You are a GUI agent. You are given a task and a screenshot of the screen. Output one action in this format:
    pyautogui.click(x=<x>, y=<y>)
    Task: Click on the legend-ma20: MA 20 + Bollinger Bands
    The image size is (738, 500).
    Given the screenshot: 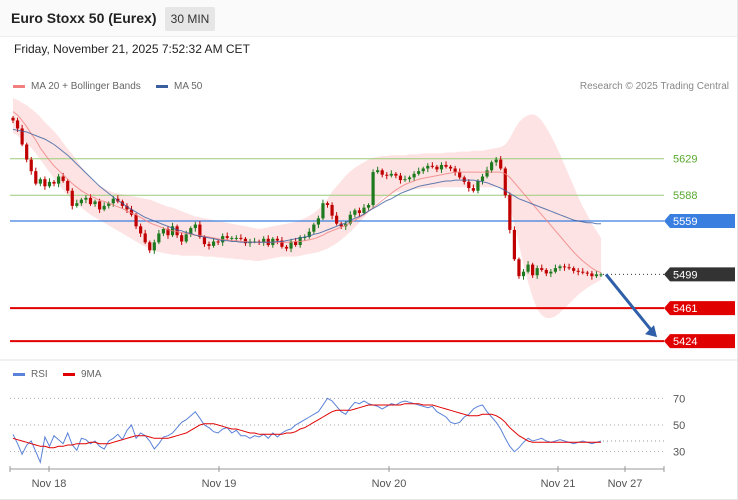 What is the action you would take?
    pyautogui.click(x=77, y=86)
    